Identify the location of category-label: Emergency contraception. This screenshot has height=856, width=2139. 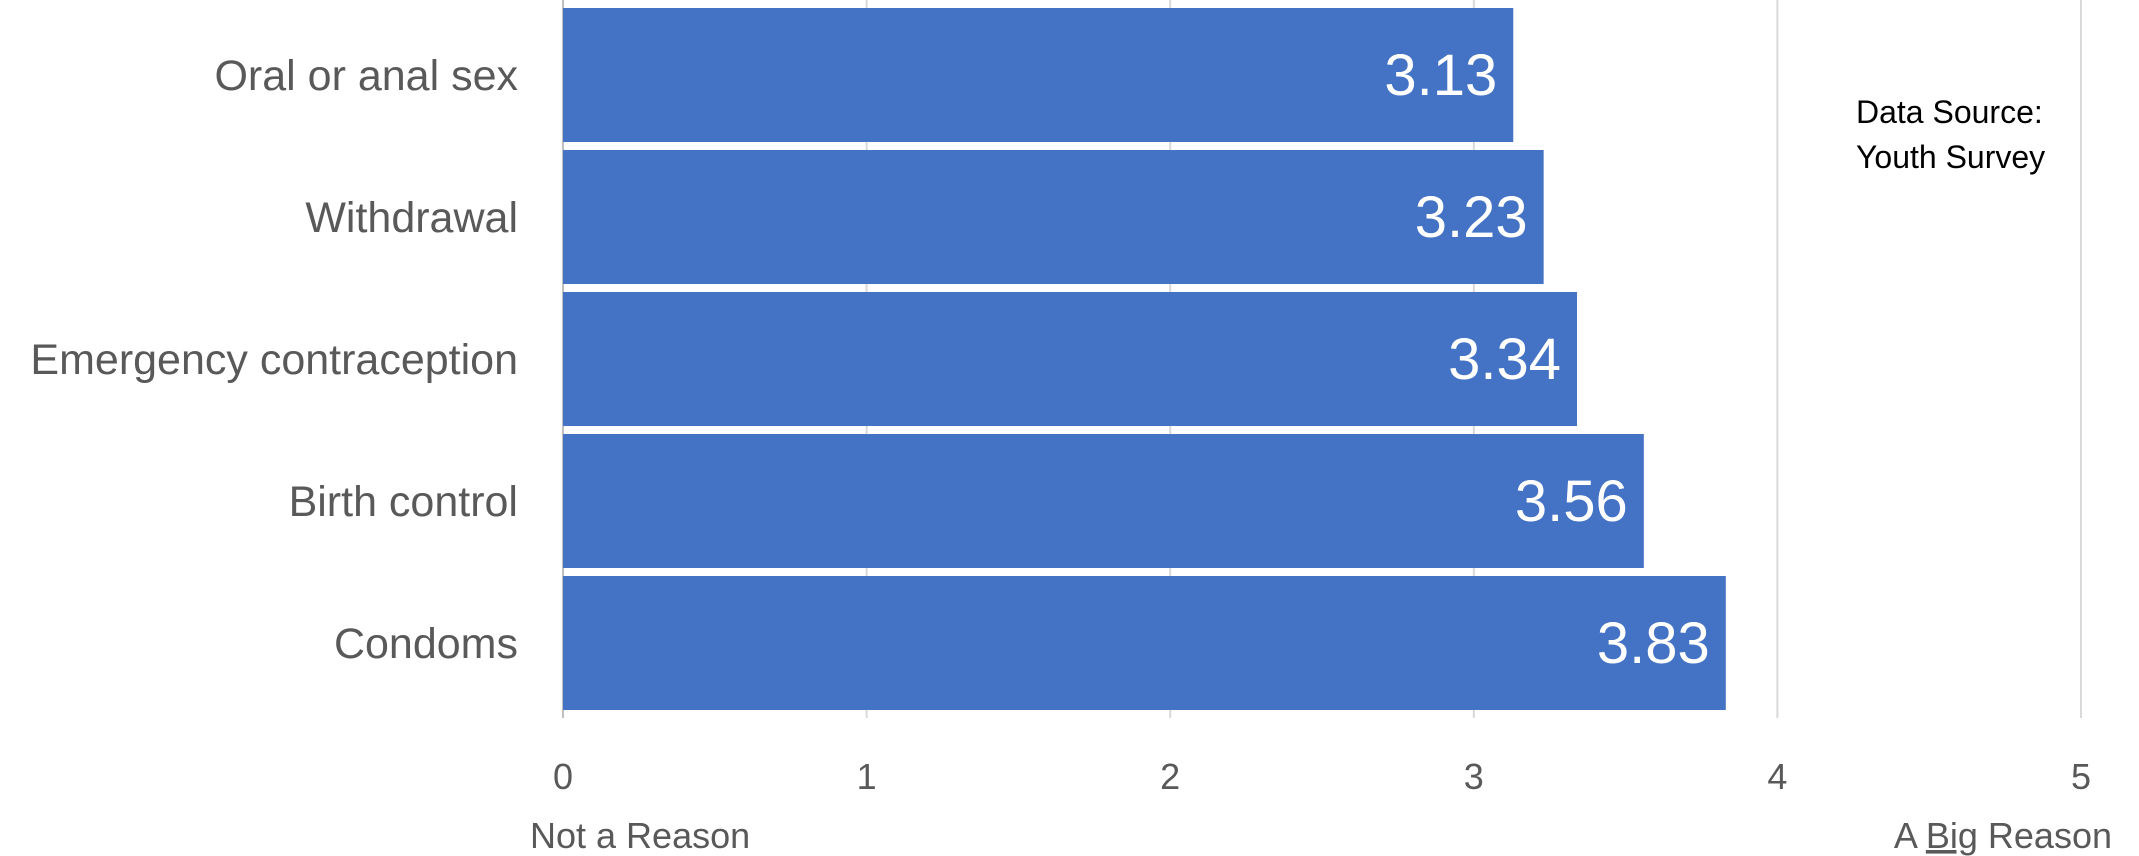
(274, 360).